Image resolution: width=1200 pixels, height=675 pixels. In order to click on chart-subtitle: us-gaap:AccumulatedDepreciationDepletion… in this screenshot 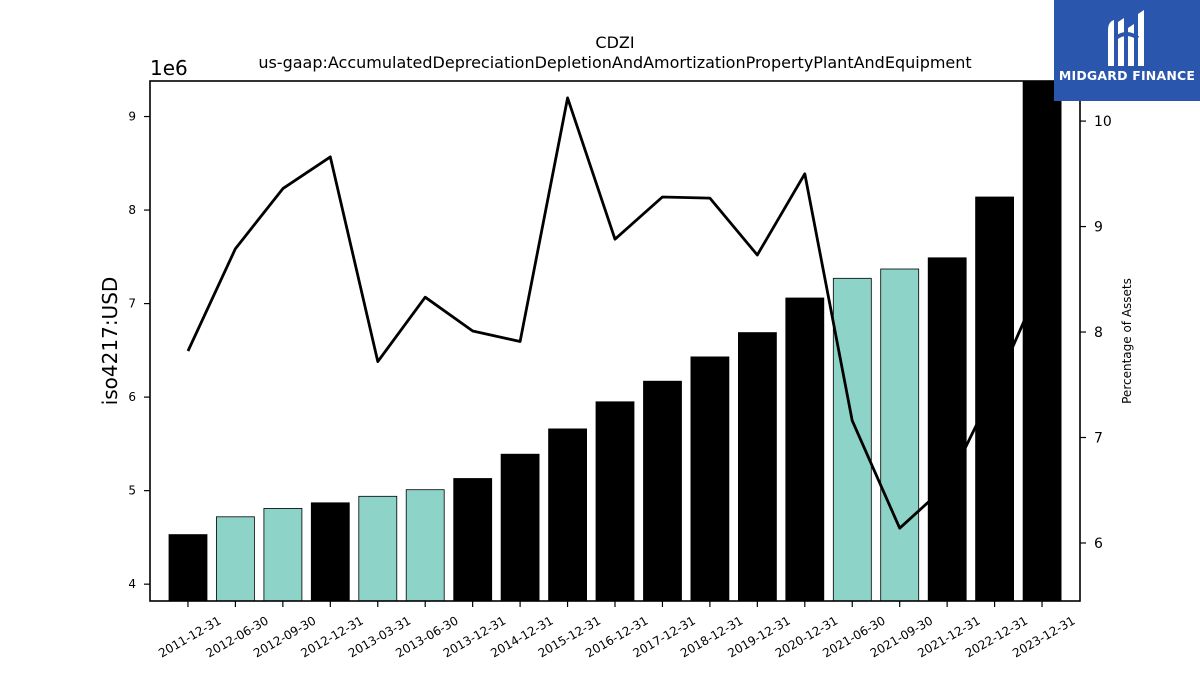, I will do `click(614, 62)`.